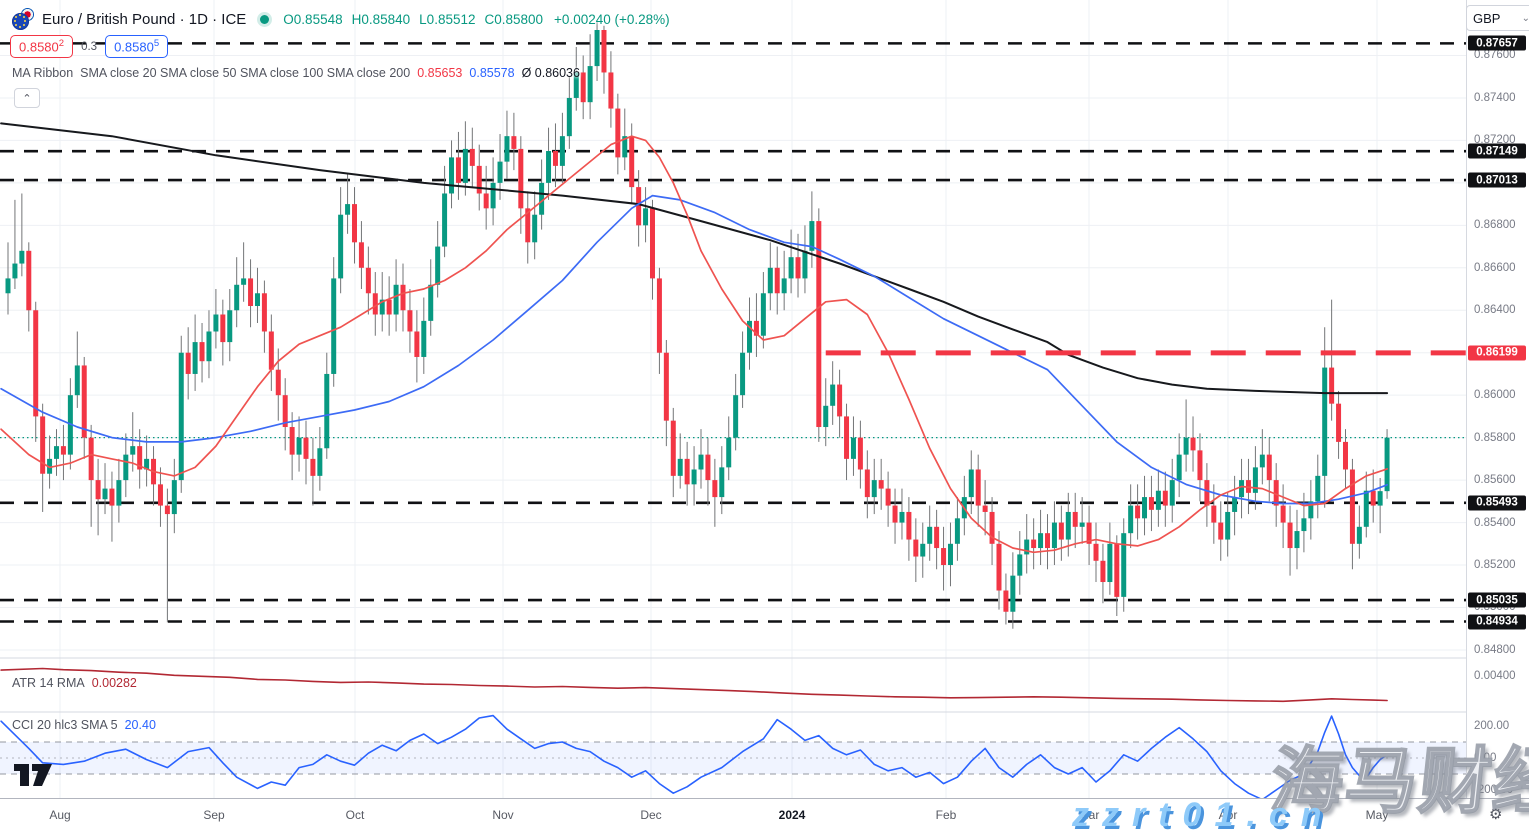 This screenshot has height=833, width=1529. I want to click on cci-value: 20.40, so click(140, 725).